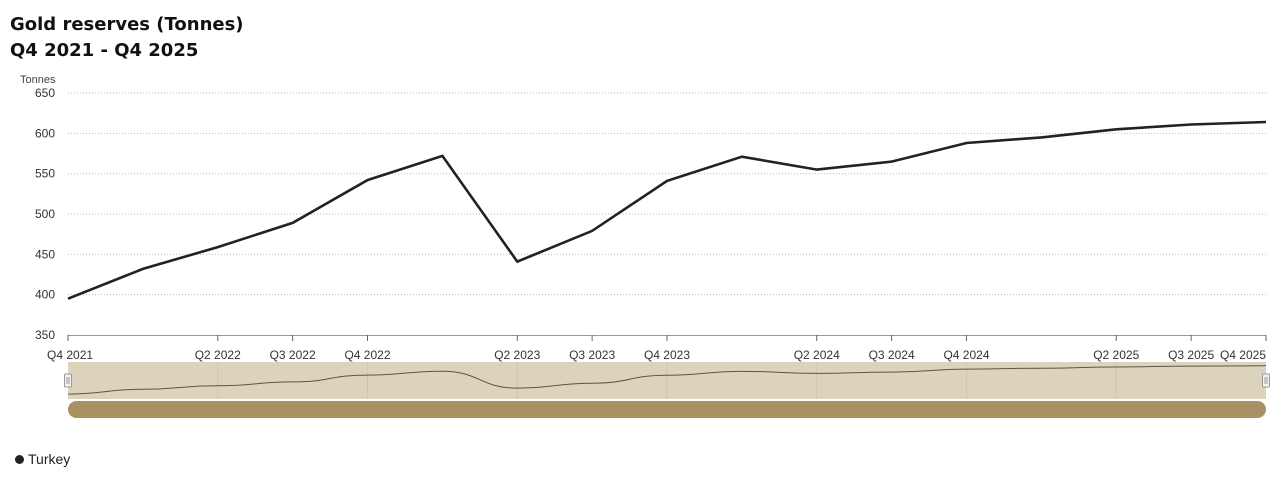  What do you see at coordinates (68, 380) in the screenshot?
I see `navigator-left-handle` at bounding box center [68, 380].